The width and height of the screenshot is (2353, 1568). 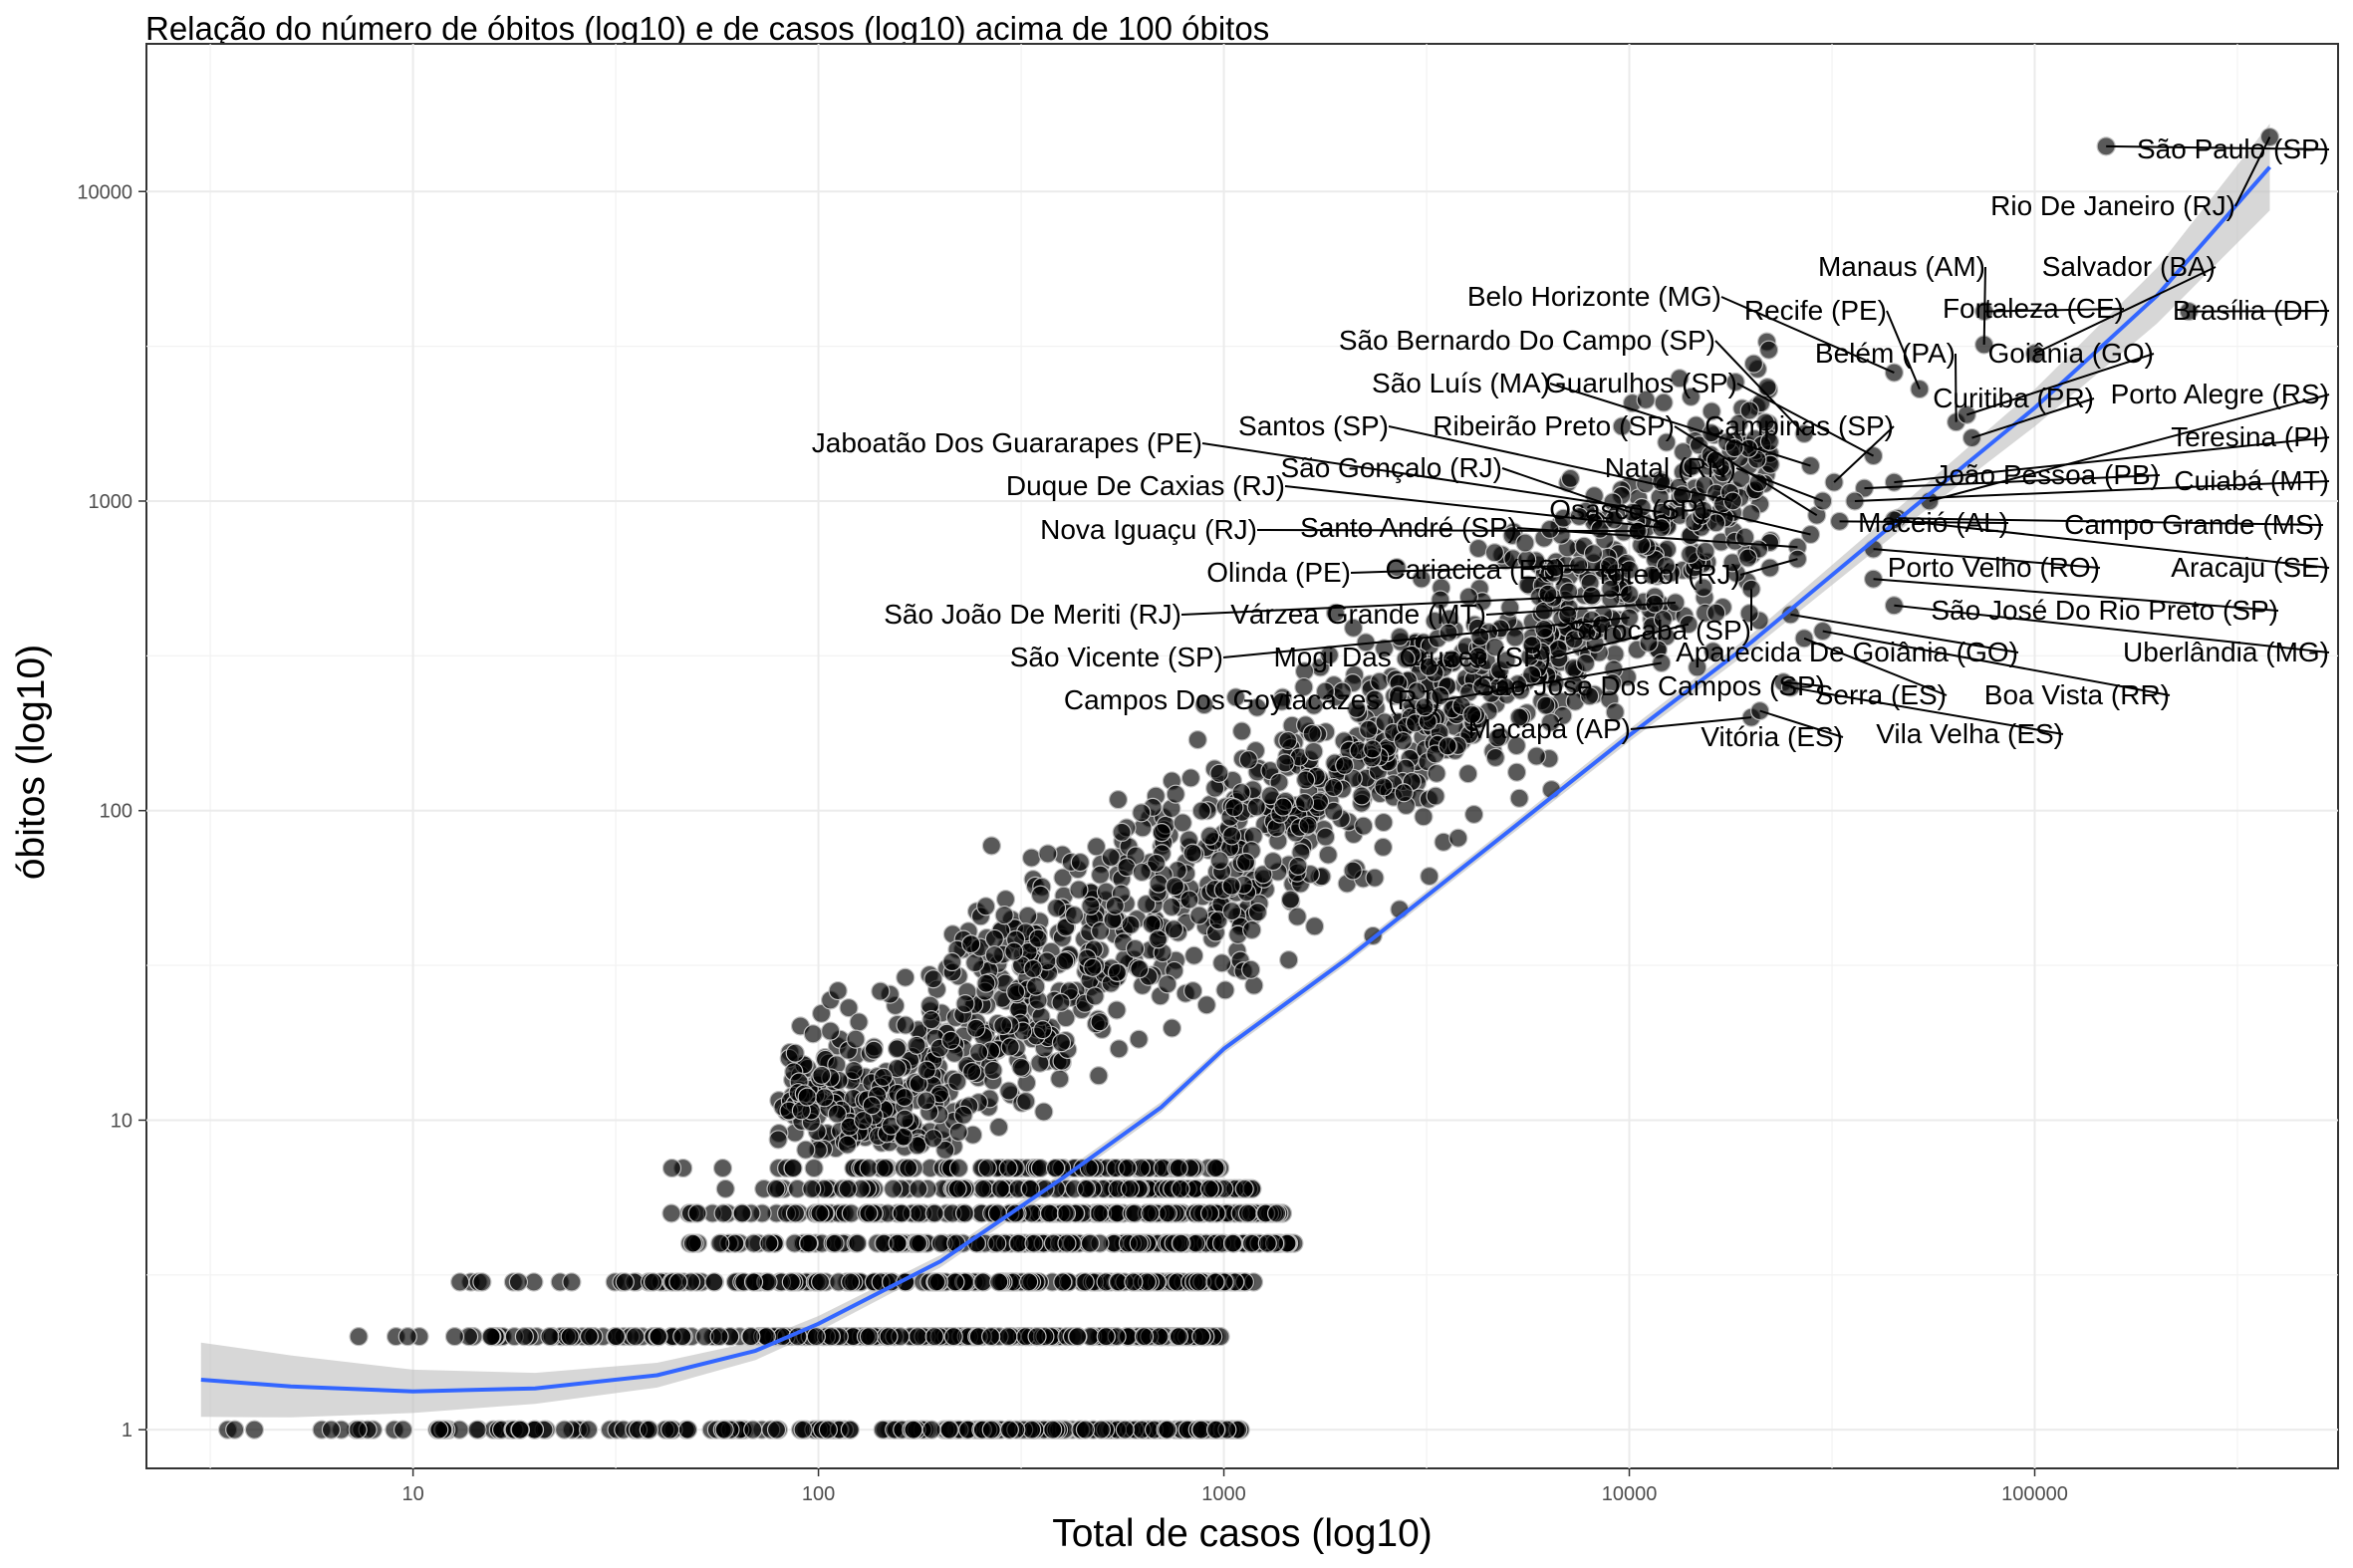 What do you see at coordinates (112, 811) in the screenshot?
I see `y-axis-ticks: 1 10 100 1000 10000` at bounding box center [112, 811].